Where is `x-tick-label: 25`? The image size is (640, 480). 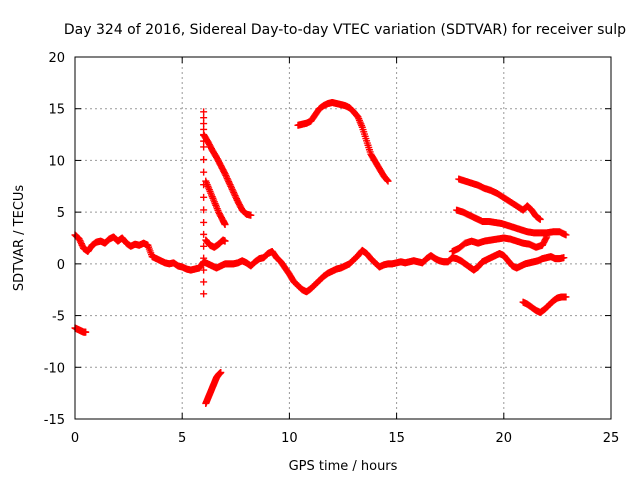
x-tick-label: 25 is located at coordinates (611, 438).